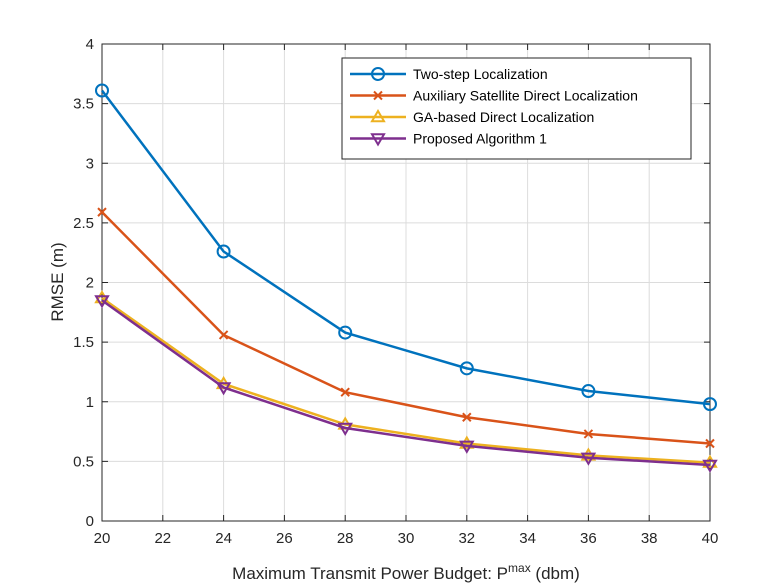  Describe the element at coordinates (284, 538) in the screenshot. I see `x-tick-label: 26` at that location.